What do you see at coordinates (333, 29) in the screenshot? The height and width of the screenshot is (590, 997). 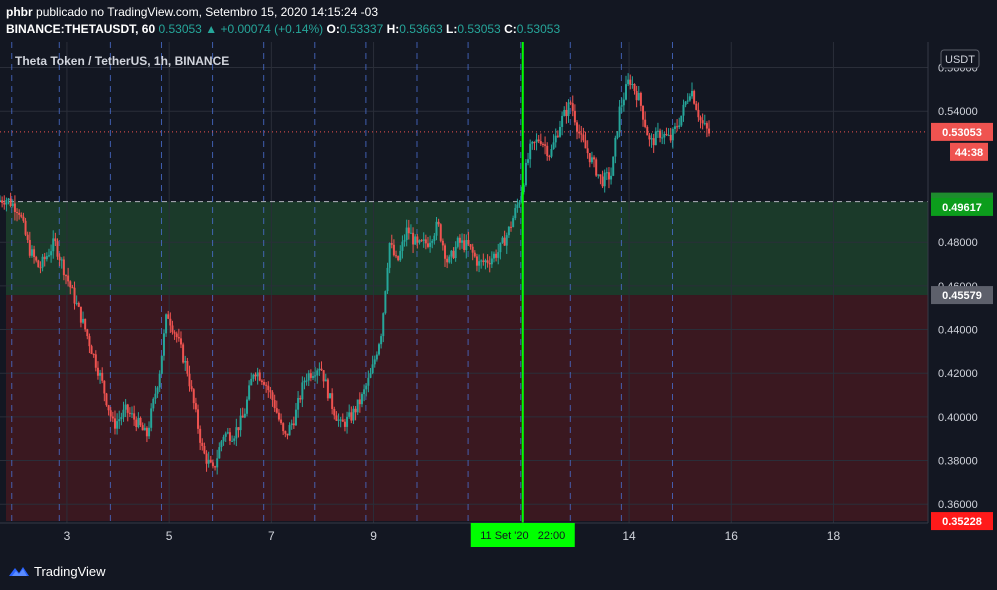 I see `open-label: O:` at bounding box center [333, 29].